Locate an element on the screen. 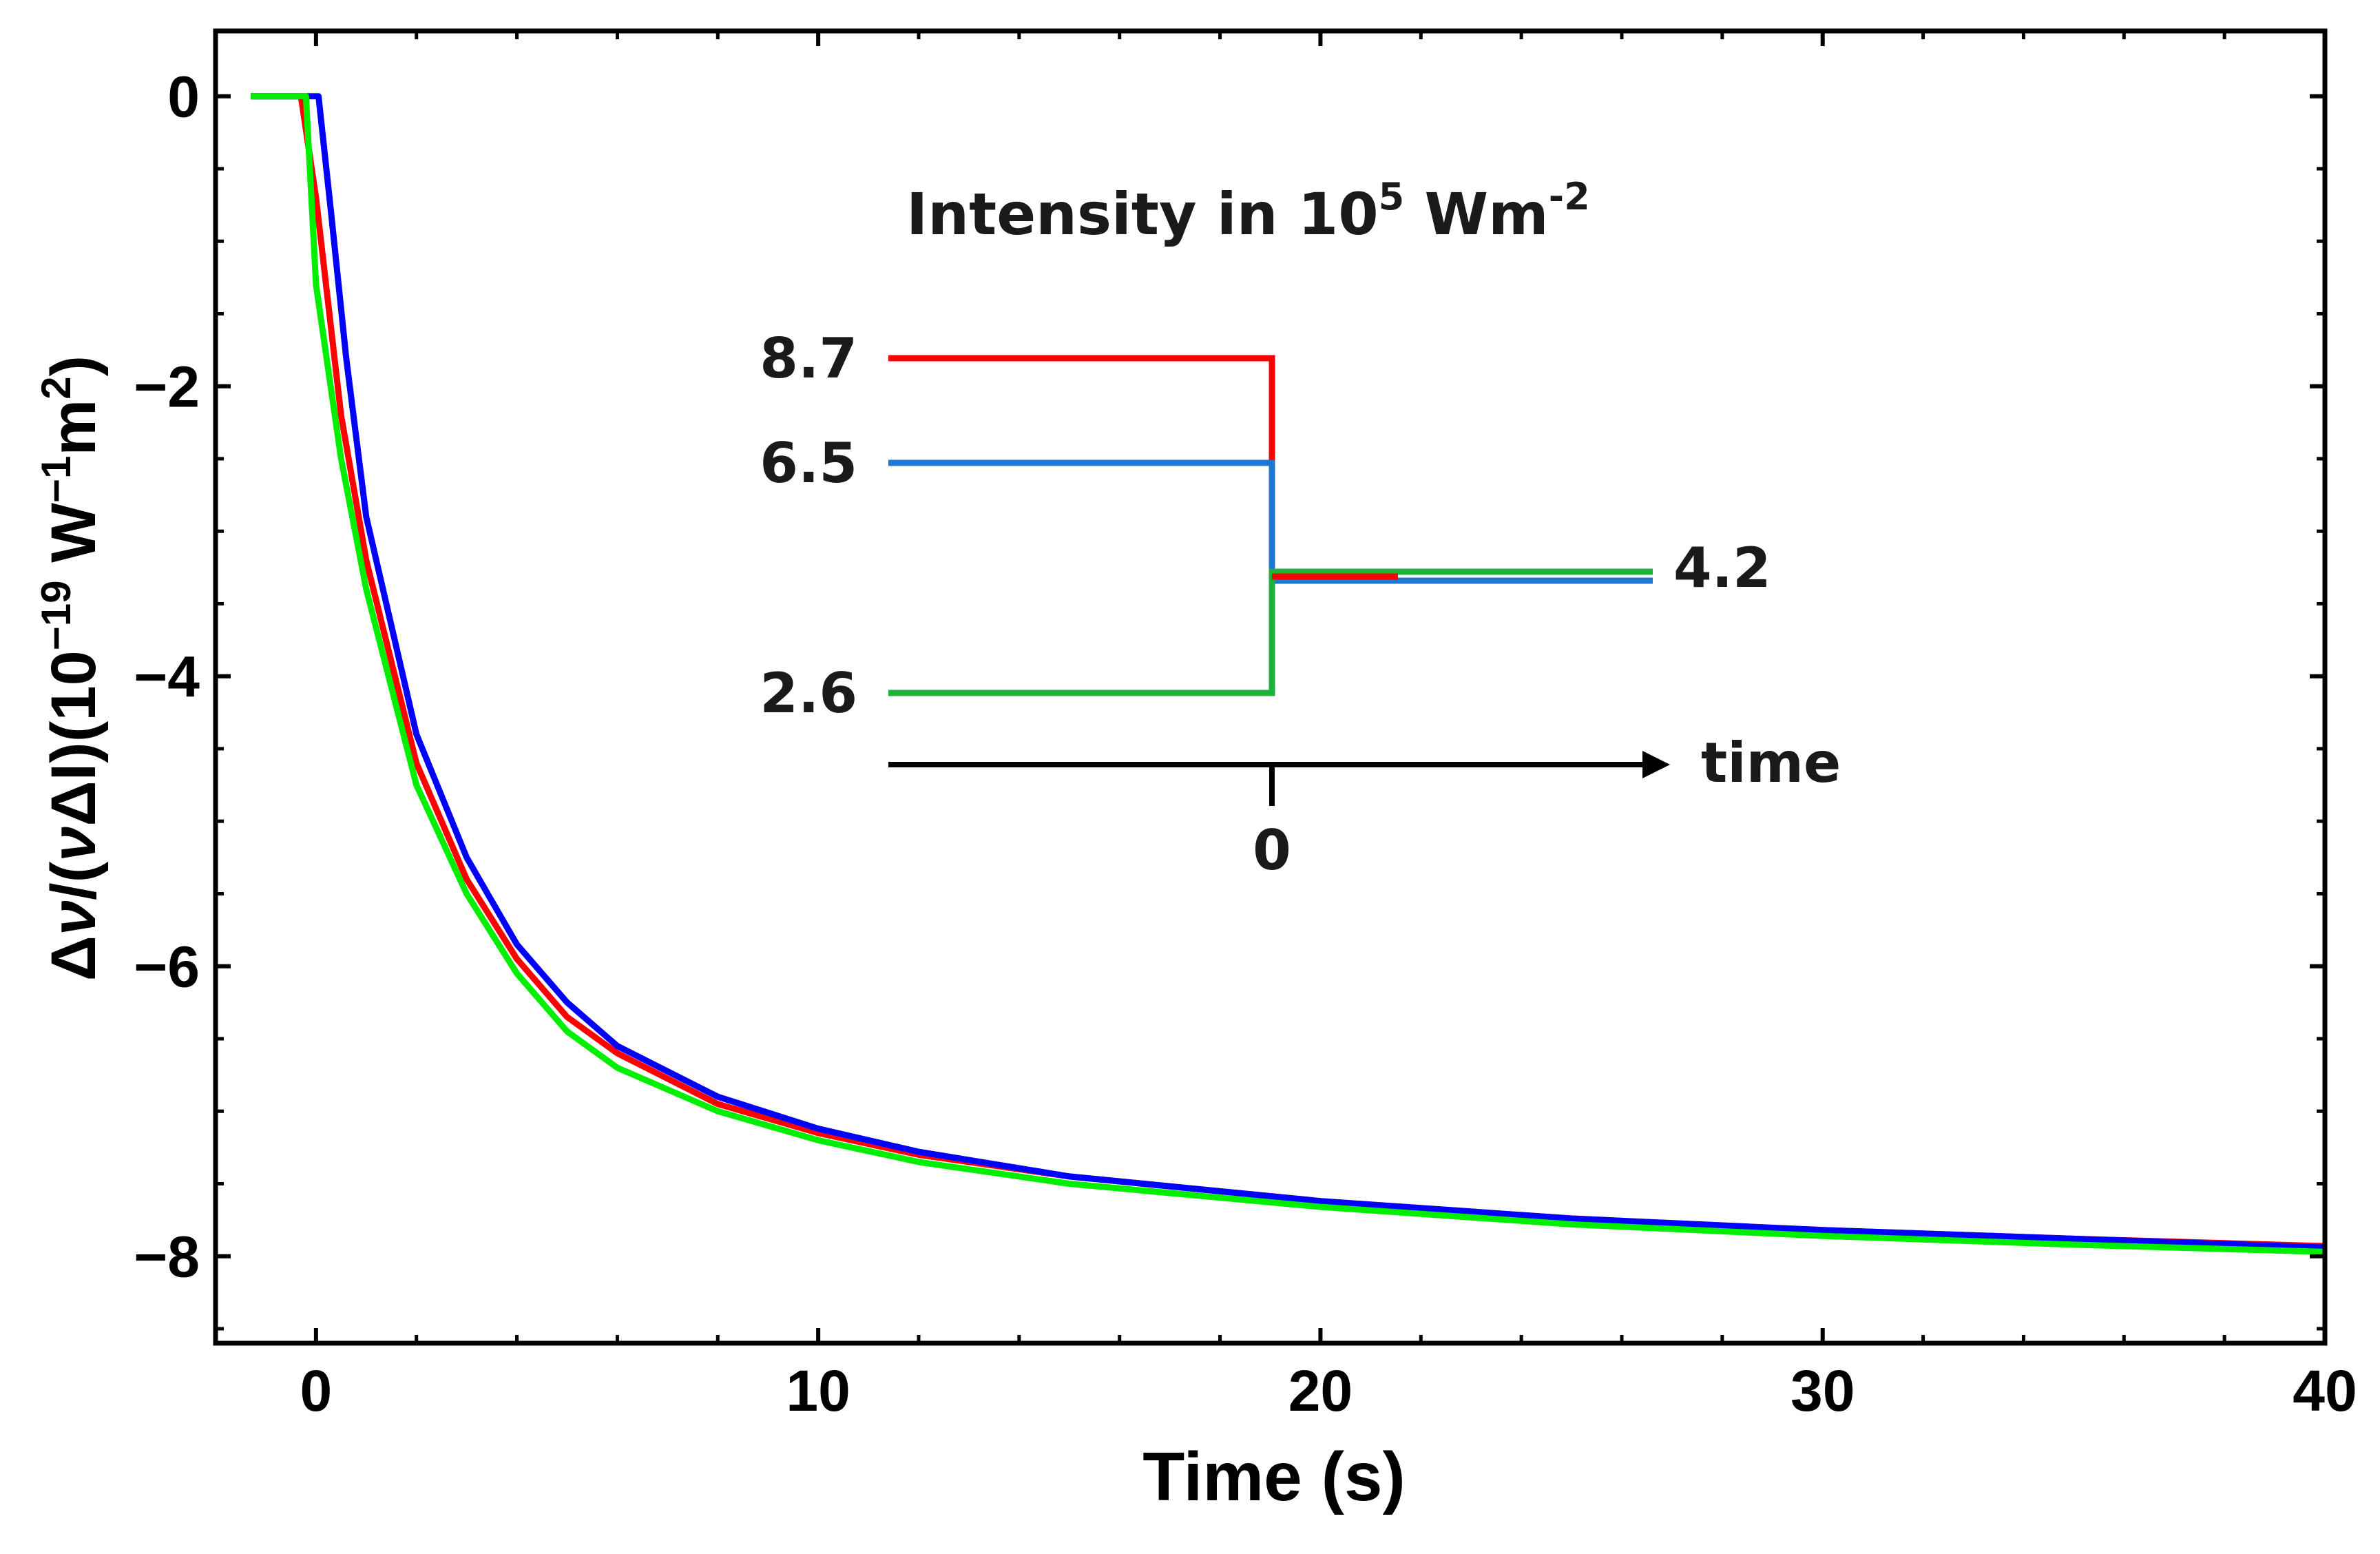 The width and height of the screenshot is (2380, 1554). x-tick-label: 30 is located at coordinates (1823, 1390).